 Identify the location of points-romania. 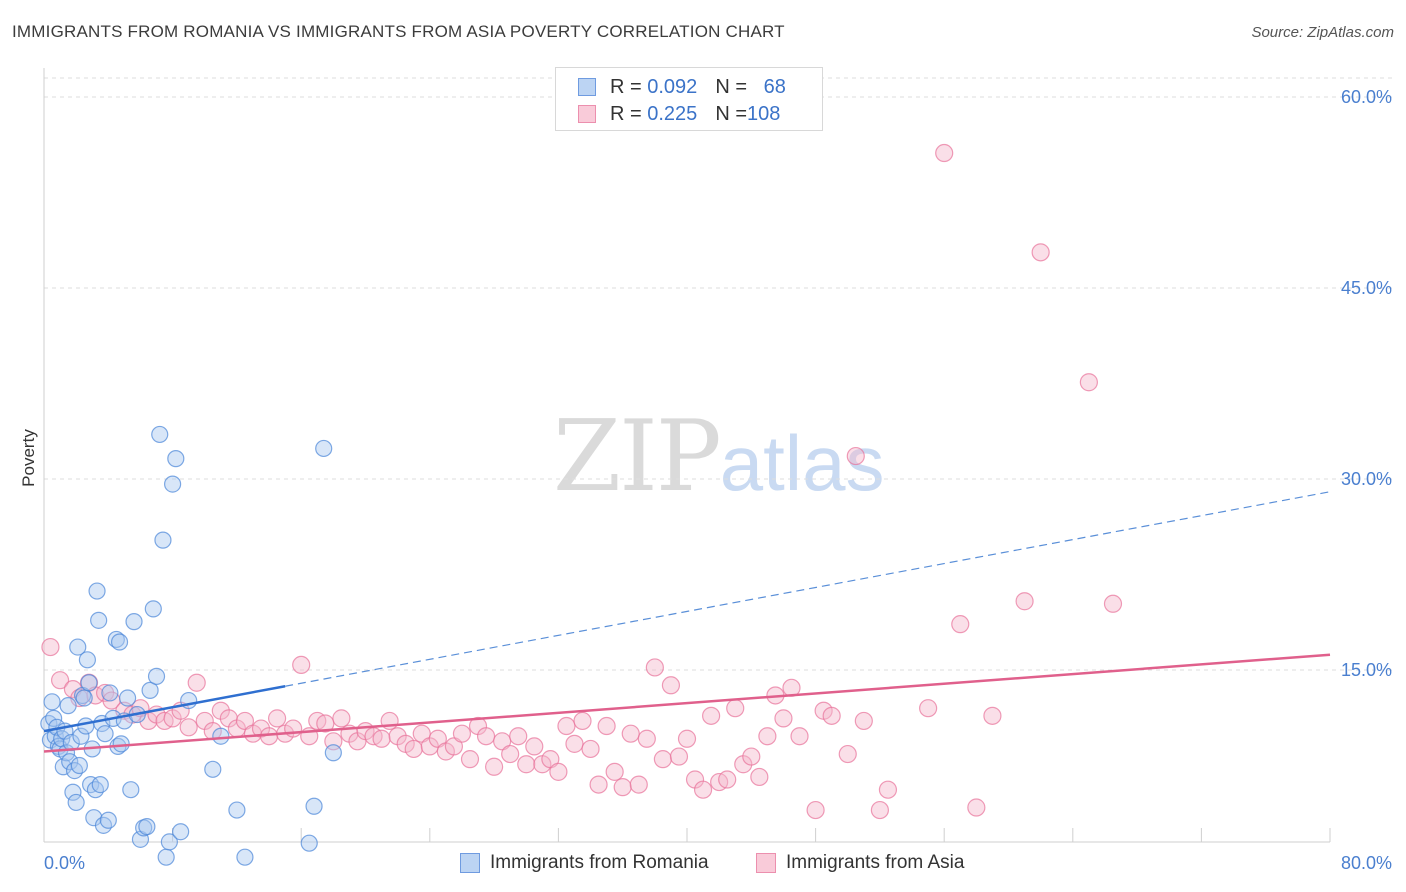
(191, 645).